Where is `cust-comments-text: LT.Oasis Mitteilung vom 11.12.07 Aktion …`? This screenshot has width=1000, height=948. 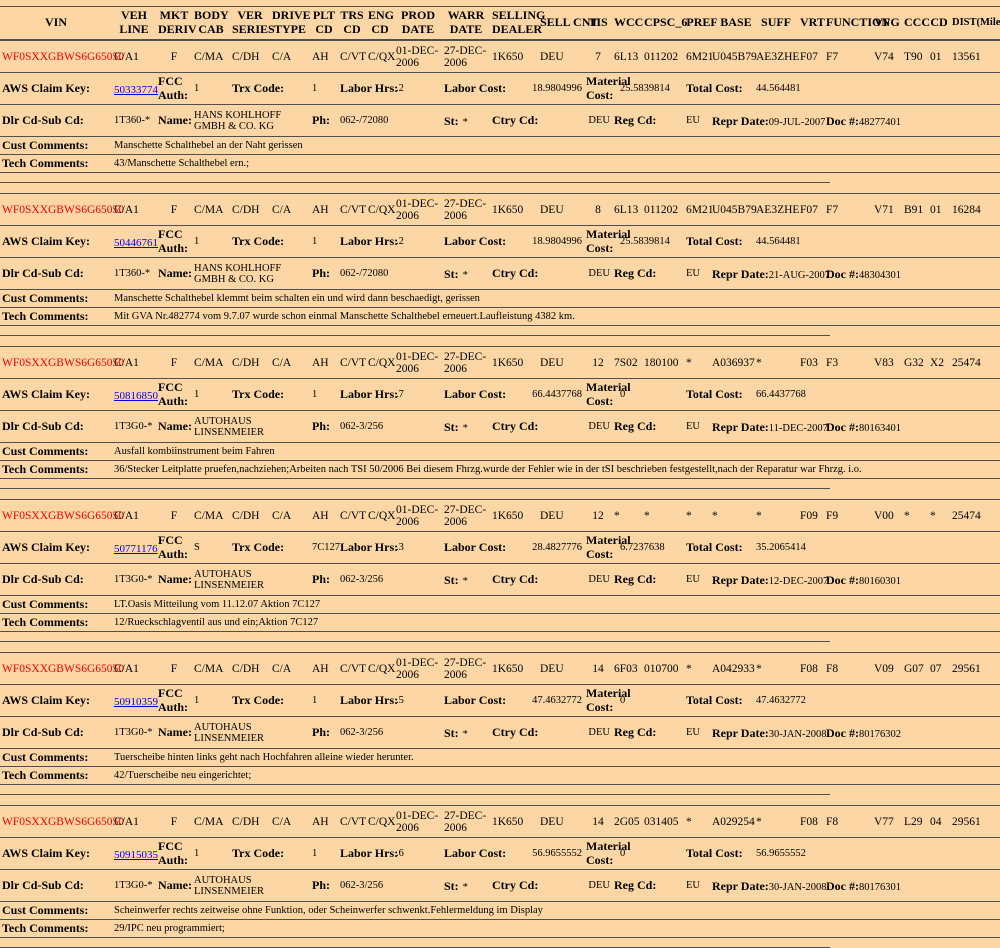 cust-comments-text: LT.Oasis Mitteilung vom 11.12.07 Aktion … is located at coordinates (217, 604).